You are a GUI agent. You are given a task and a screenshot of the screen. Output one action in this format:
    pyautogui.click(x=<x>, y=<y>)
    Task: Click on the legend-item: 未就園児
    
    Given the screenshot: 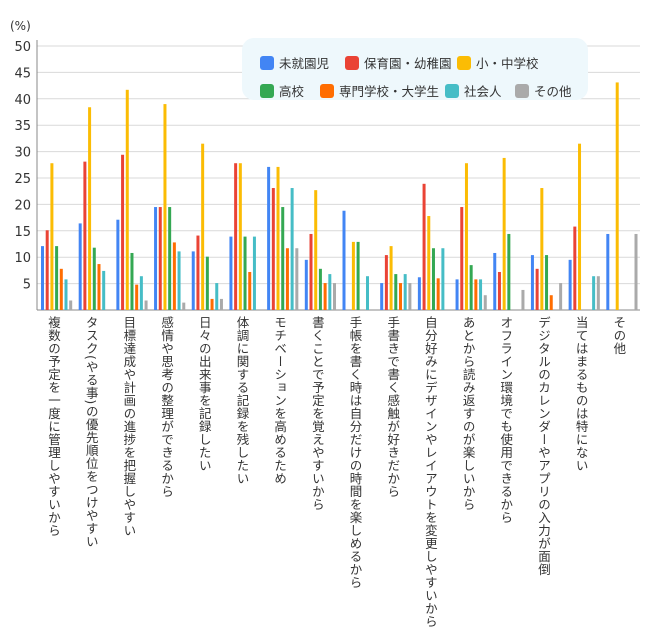 What is the action you would take?
    pyautogui.click(x=294, y=62)
    